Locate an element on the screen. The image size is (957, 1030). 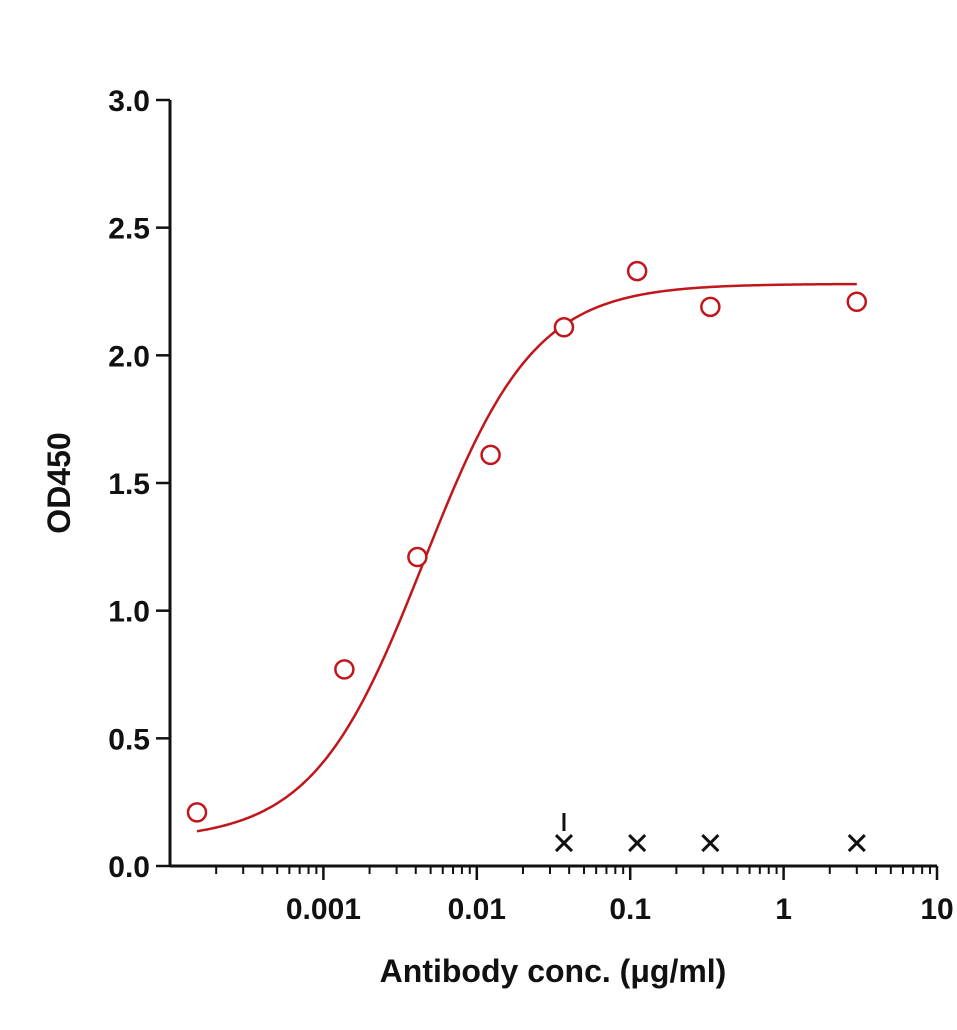
y-tick-label: 2.5 is located at coordinates (129, 229).